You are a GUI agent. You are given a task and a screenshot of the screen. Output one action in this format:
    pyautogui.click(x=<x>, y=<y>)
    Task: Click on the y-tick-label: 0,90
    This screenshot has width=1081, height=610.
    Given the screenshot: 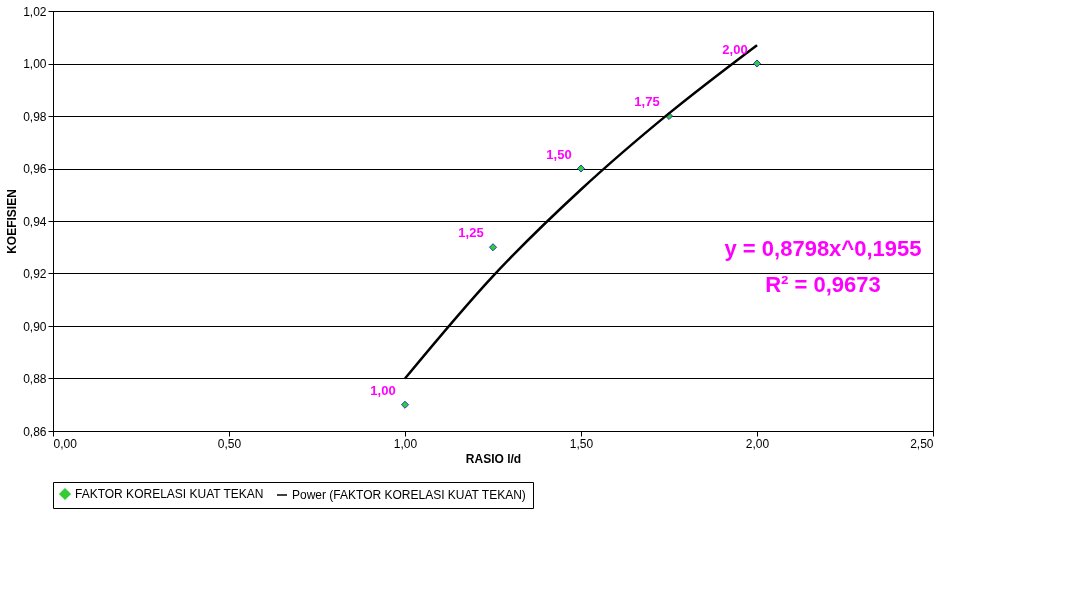 What is the action you would take?
    pyautogui.click(x=35, y=326)
    